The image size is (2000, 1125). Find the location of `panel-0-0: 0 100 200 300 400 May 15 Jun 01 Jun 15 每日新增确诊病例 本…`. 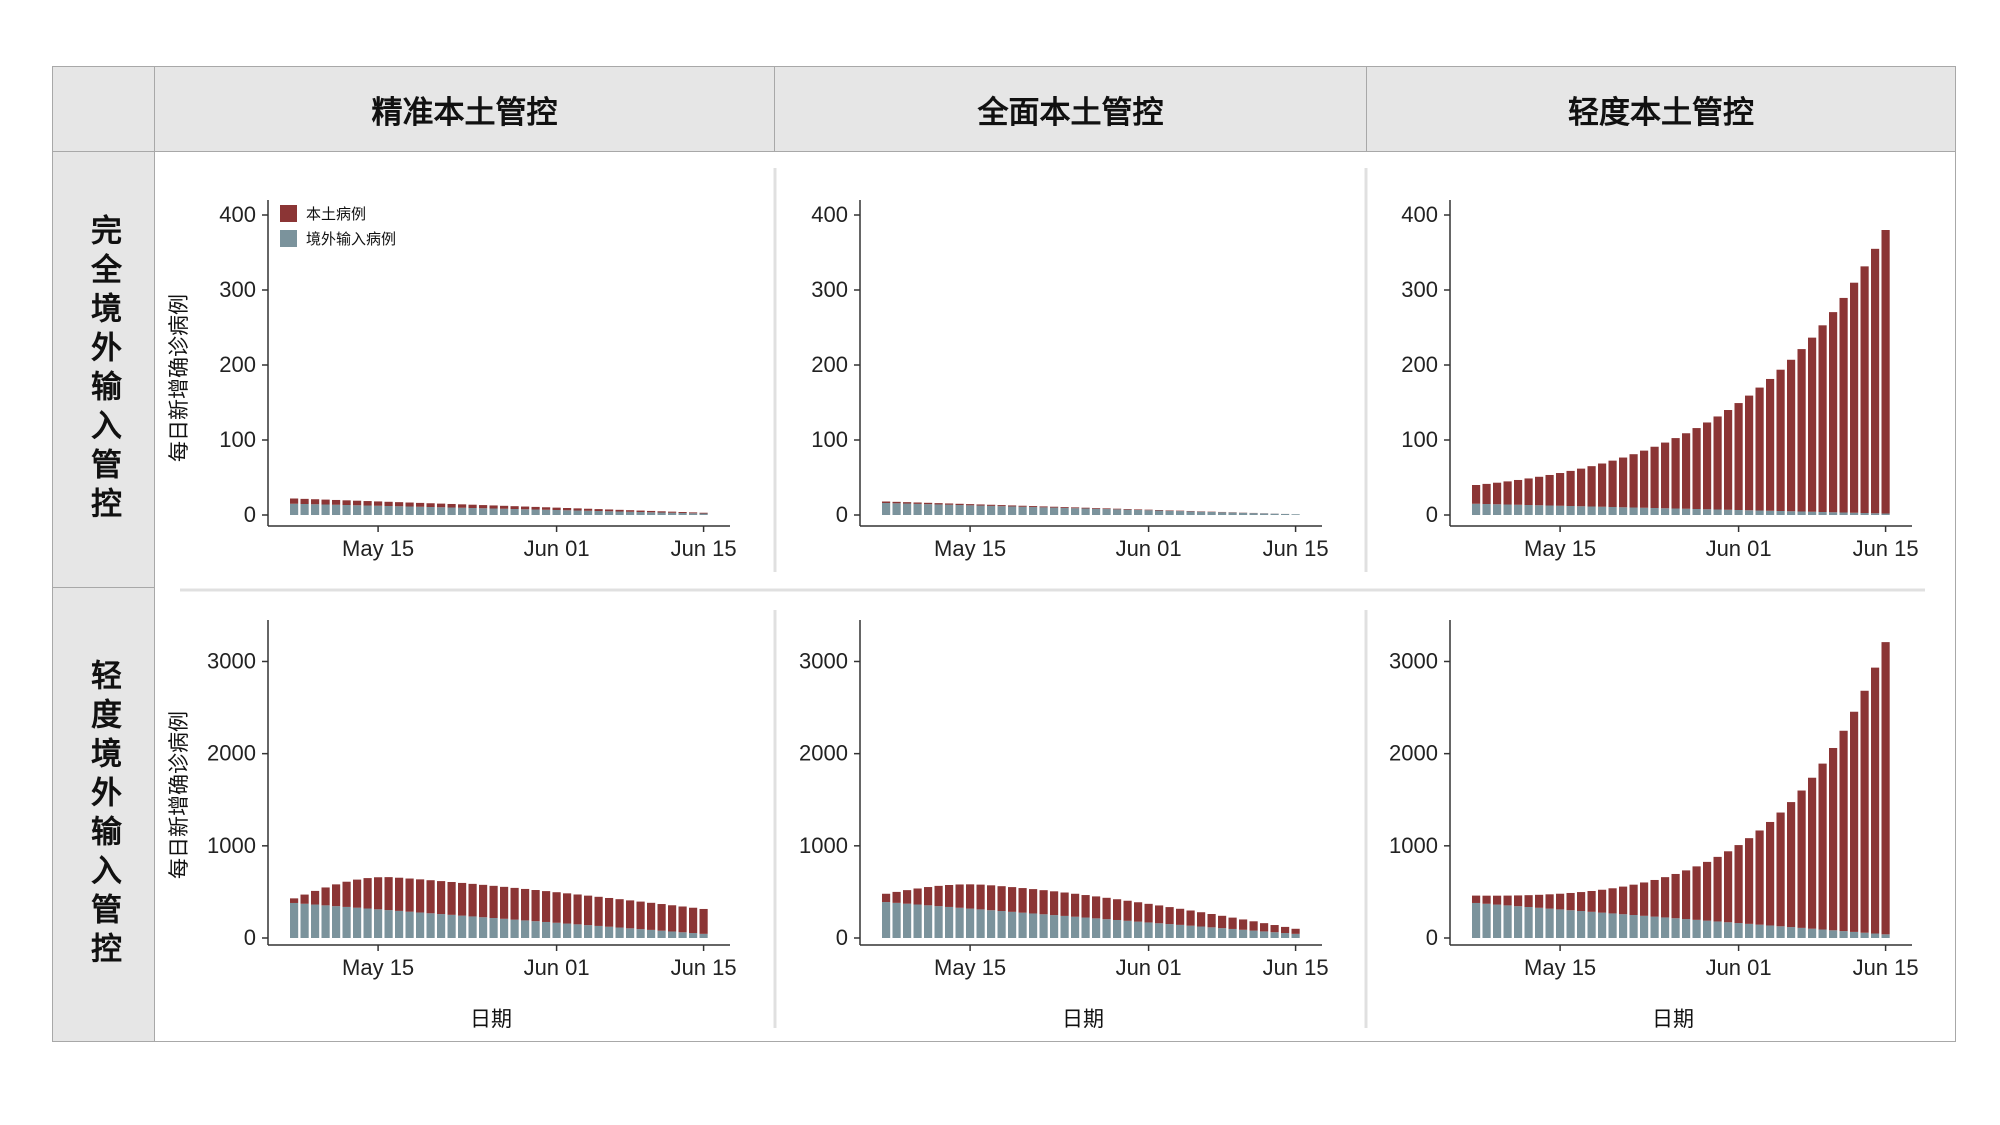

panel-0-0: 0 100 200 300 400 May 15 Jun 01 Jun 15 每日新增确诊病例 本… is located at coordinates (452, 380).